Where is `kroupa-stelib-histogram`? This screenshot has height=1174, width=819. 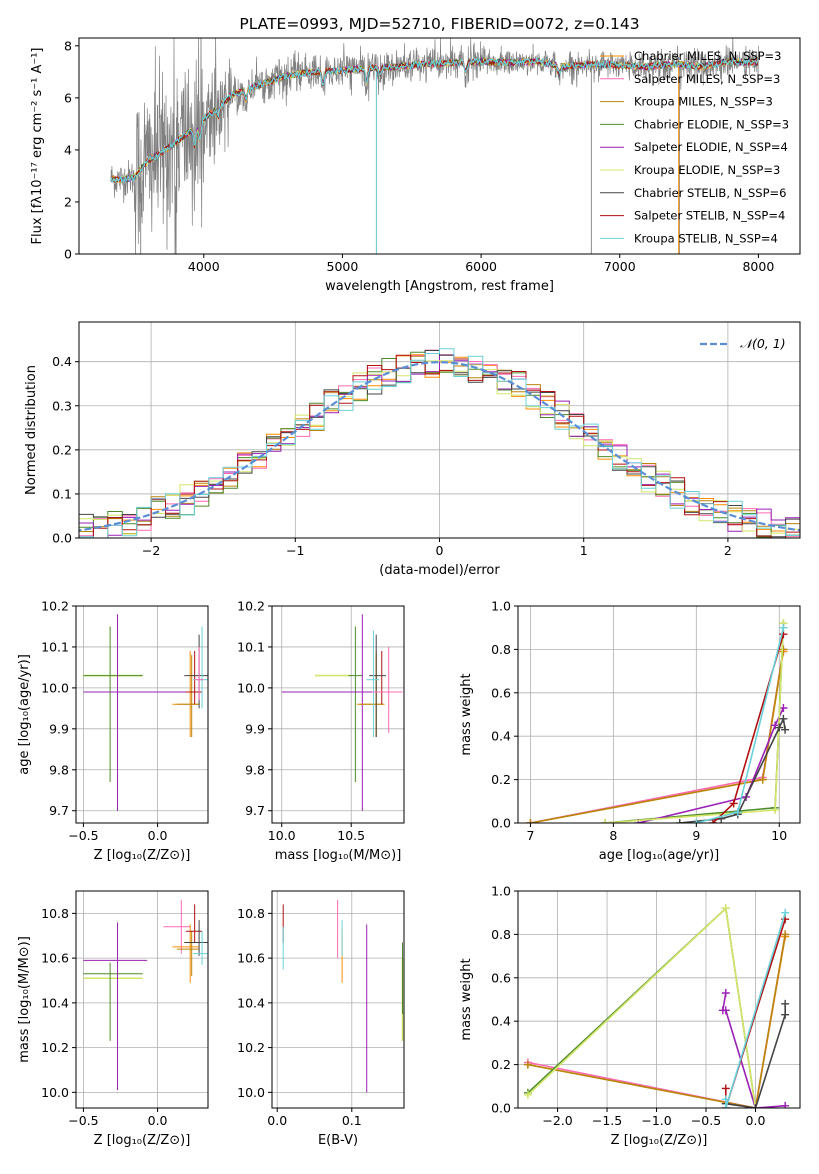 kroupa-stelib-histogram is located at coordinates (439, 443).